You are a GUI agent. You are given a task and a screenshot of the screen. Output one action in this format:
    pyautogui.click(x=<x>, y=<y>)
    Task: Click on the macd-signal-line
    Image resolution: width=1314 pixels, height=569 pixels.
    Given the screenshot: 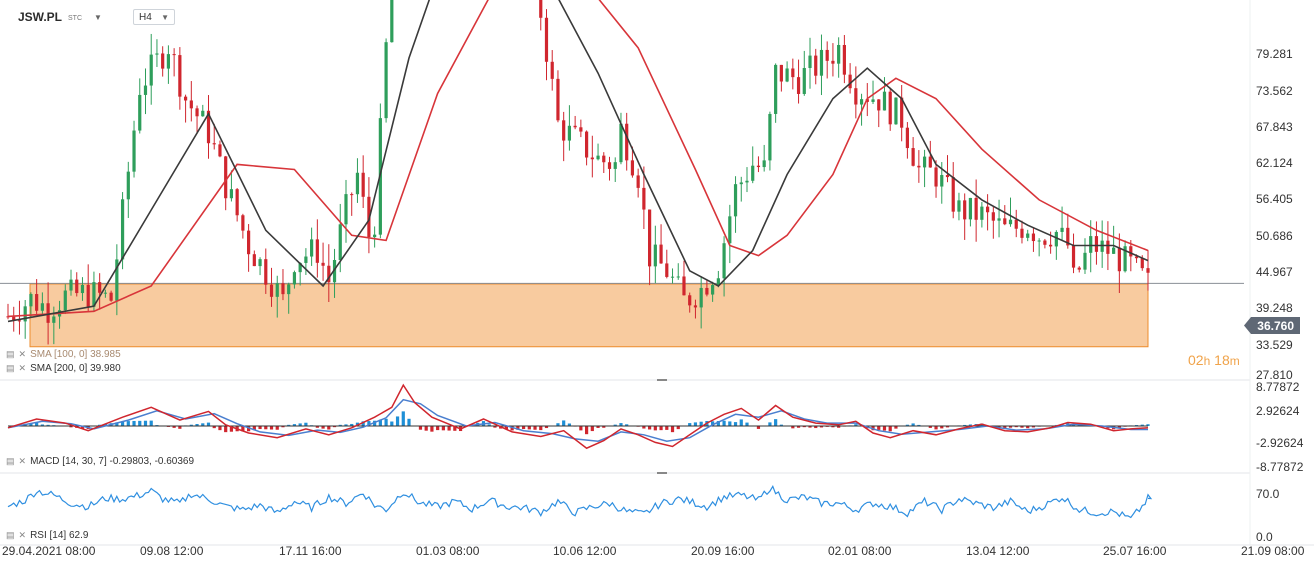 What is the action you would take?
    pyautogui.click(x=577, y=420)
    